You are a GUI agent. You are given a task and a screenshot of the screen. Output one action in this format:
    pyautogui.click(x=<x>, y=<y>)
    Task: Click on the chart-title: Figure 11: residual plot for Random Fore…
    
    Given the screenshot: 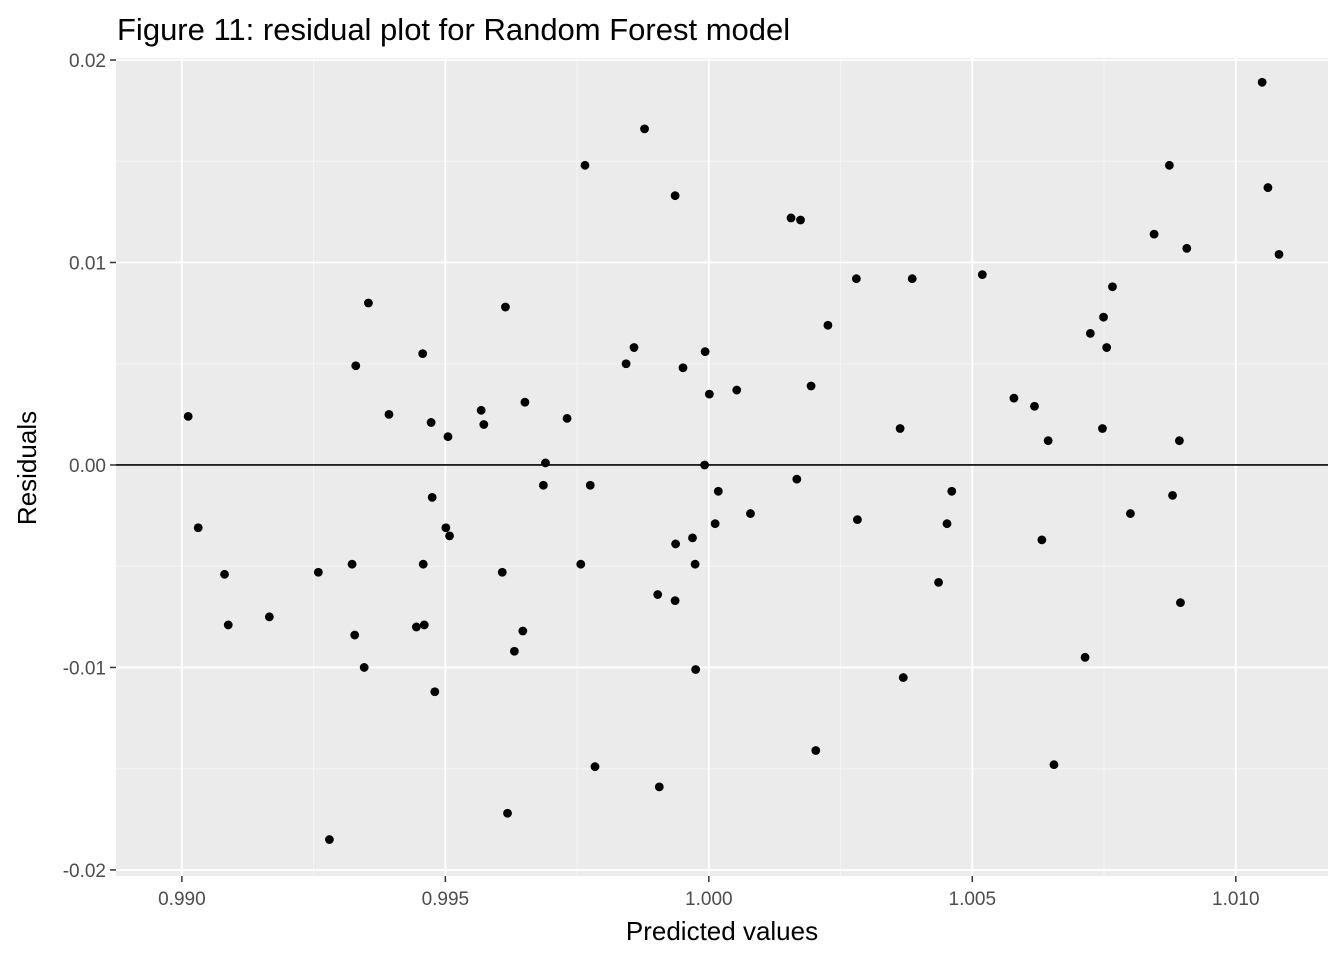 What is the action you would take?
    pyautogui.click(x=453, y=29)
    